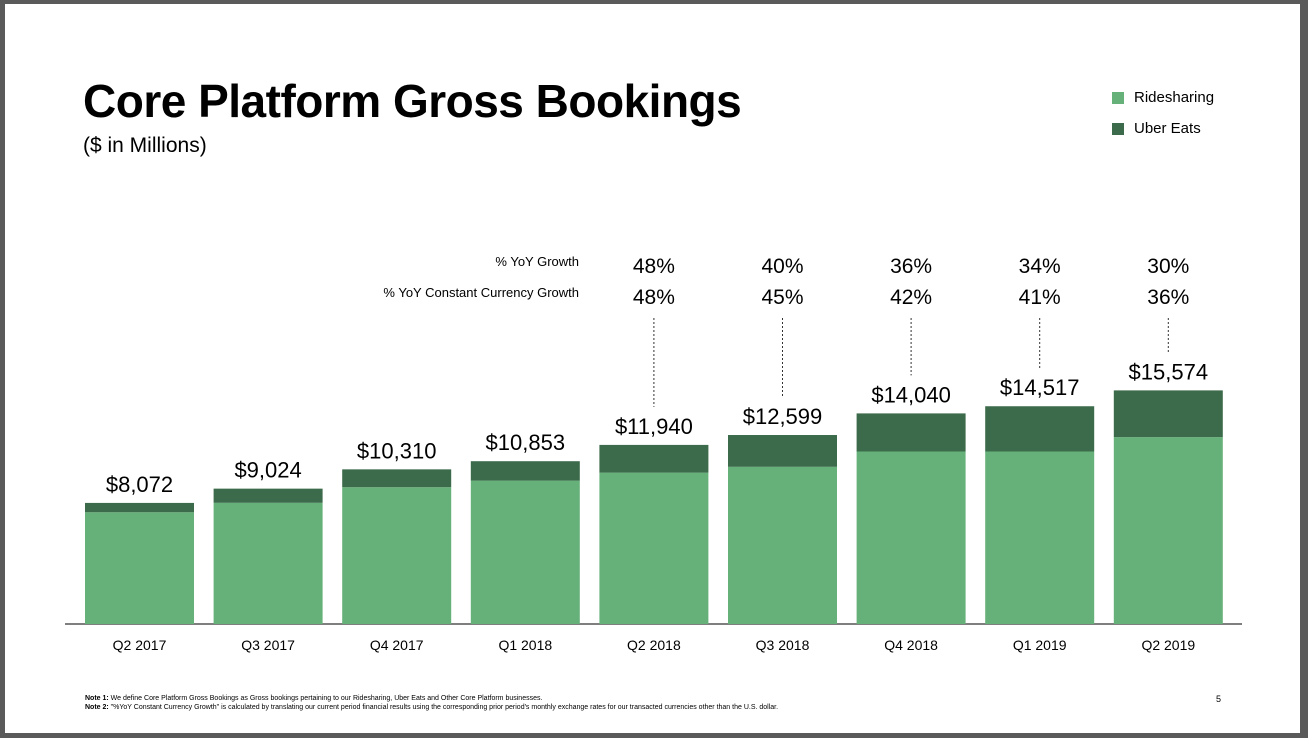 The height and width of the screenshot is (738, 1308). I want to click on category-label-4: Q2 2018, so click(654, 645).